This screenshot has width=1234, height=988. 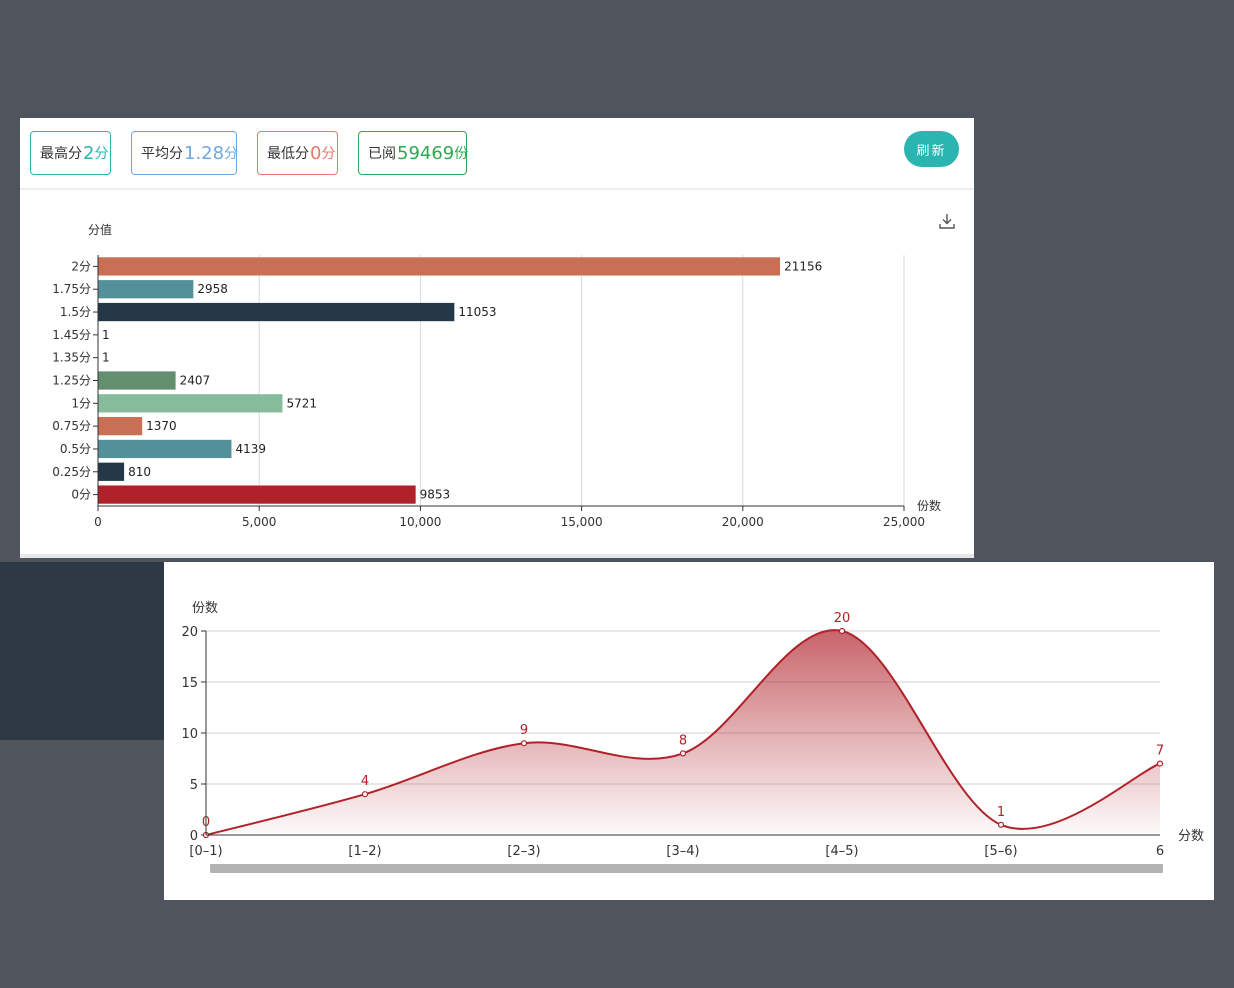 I want to click on read-count-unit: 份, so click(x=461, y=154).